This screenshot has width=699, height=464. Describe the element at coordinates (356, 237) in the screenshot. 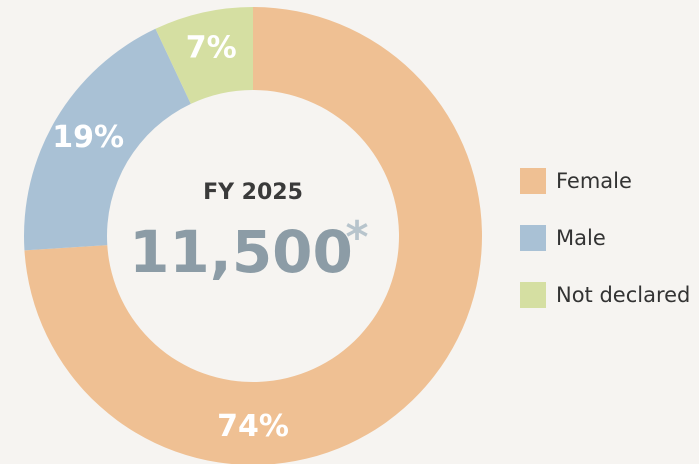

I see `center-note: *` at that location.